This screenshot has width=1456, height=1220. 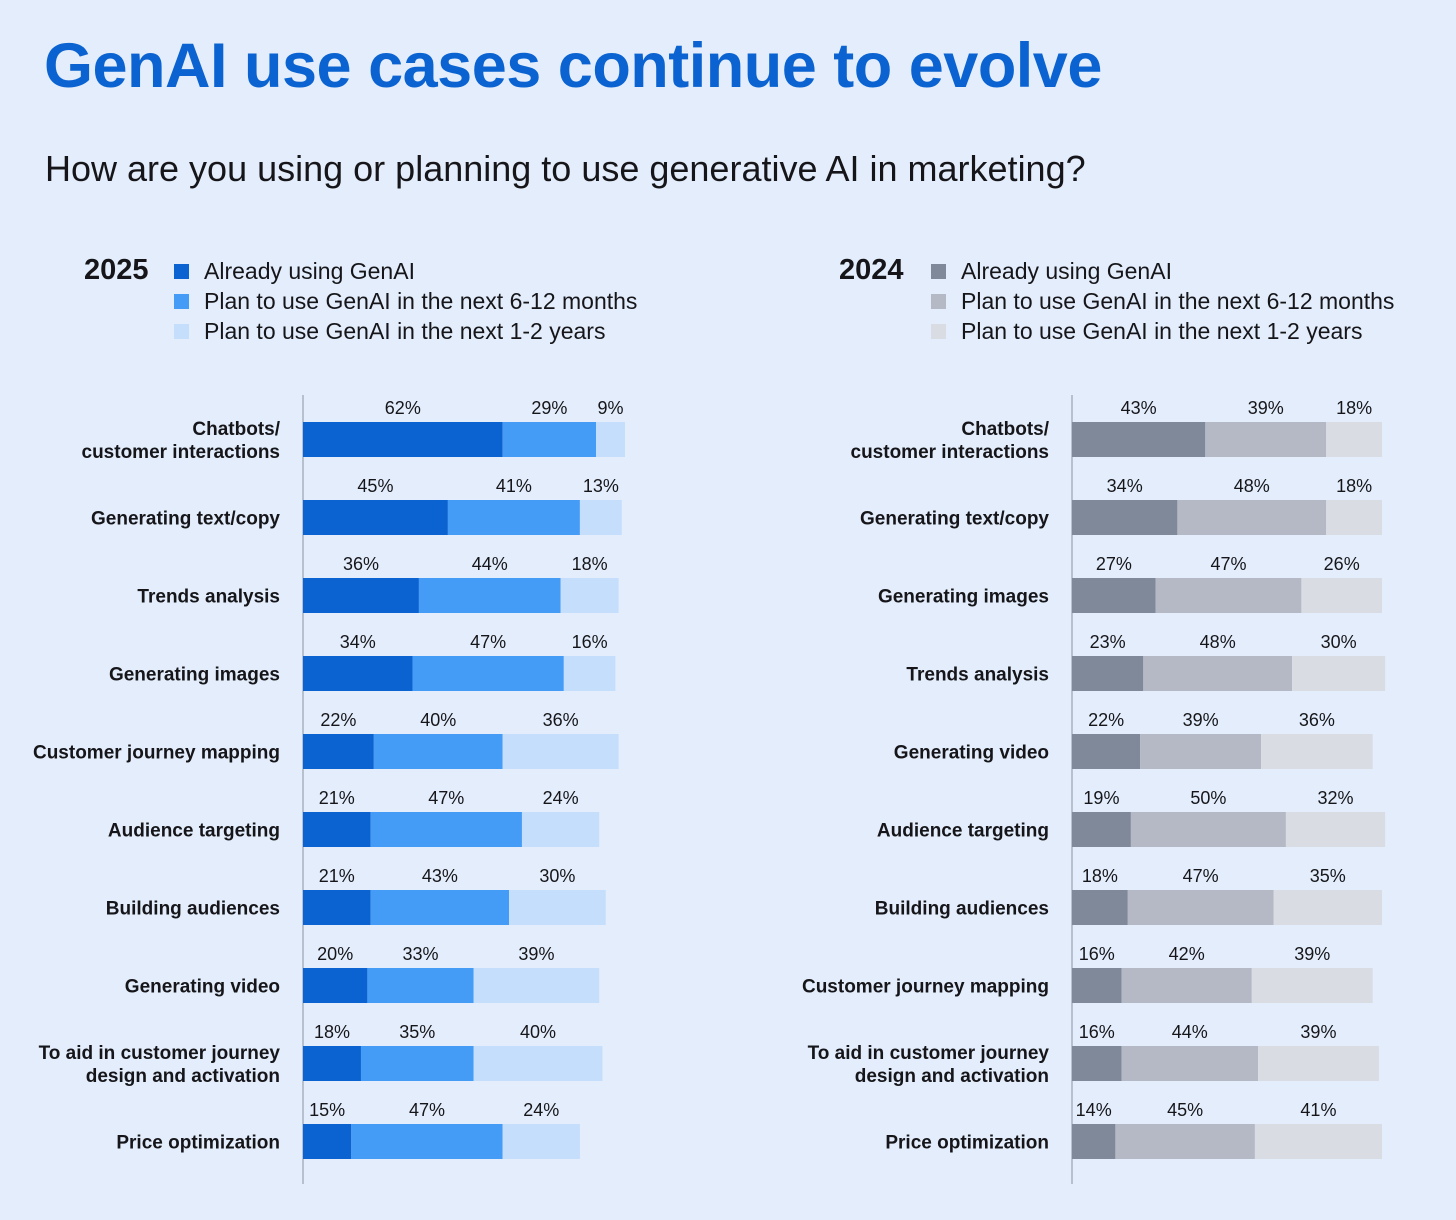 What do you see at coordinates (963, 597) in the screenshot?
I see `category-label: Generating images` at bounding box center [963, 597].